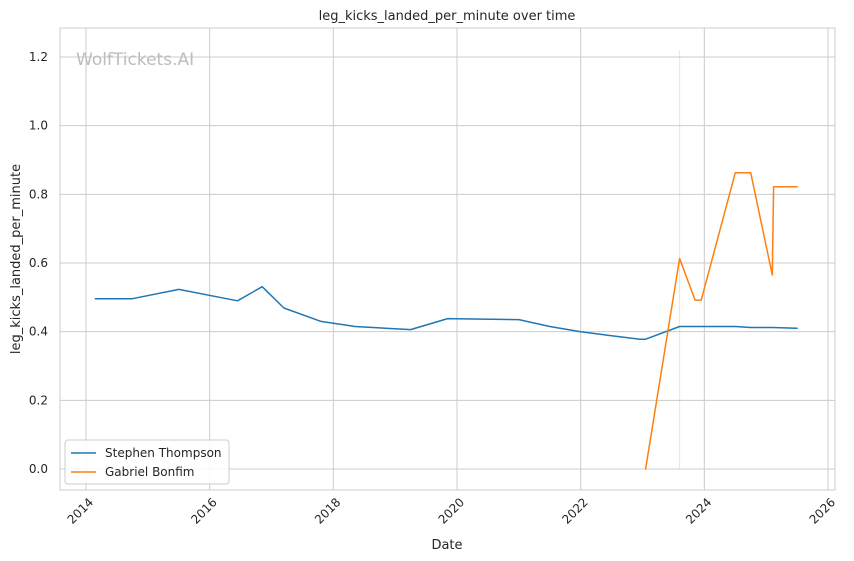 This screenshot has width=854, height=561. What do you see at coordinates (163, 453) in the screenshot?
I see `legend-label-1: Stephen Thompson` at bounding box center [163, 453].